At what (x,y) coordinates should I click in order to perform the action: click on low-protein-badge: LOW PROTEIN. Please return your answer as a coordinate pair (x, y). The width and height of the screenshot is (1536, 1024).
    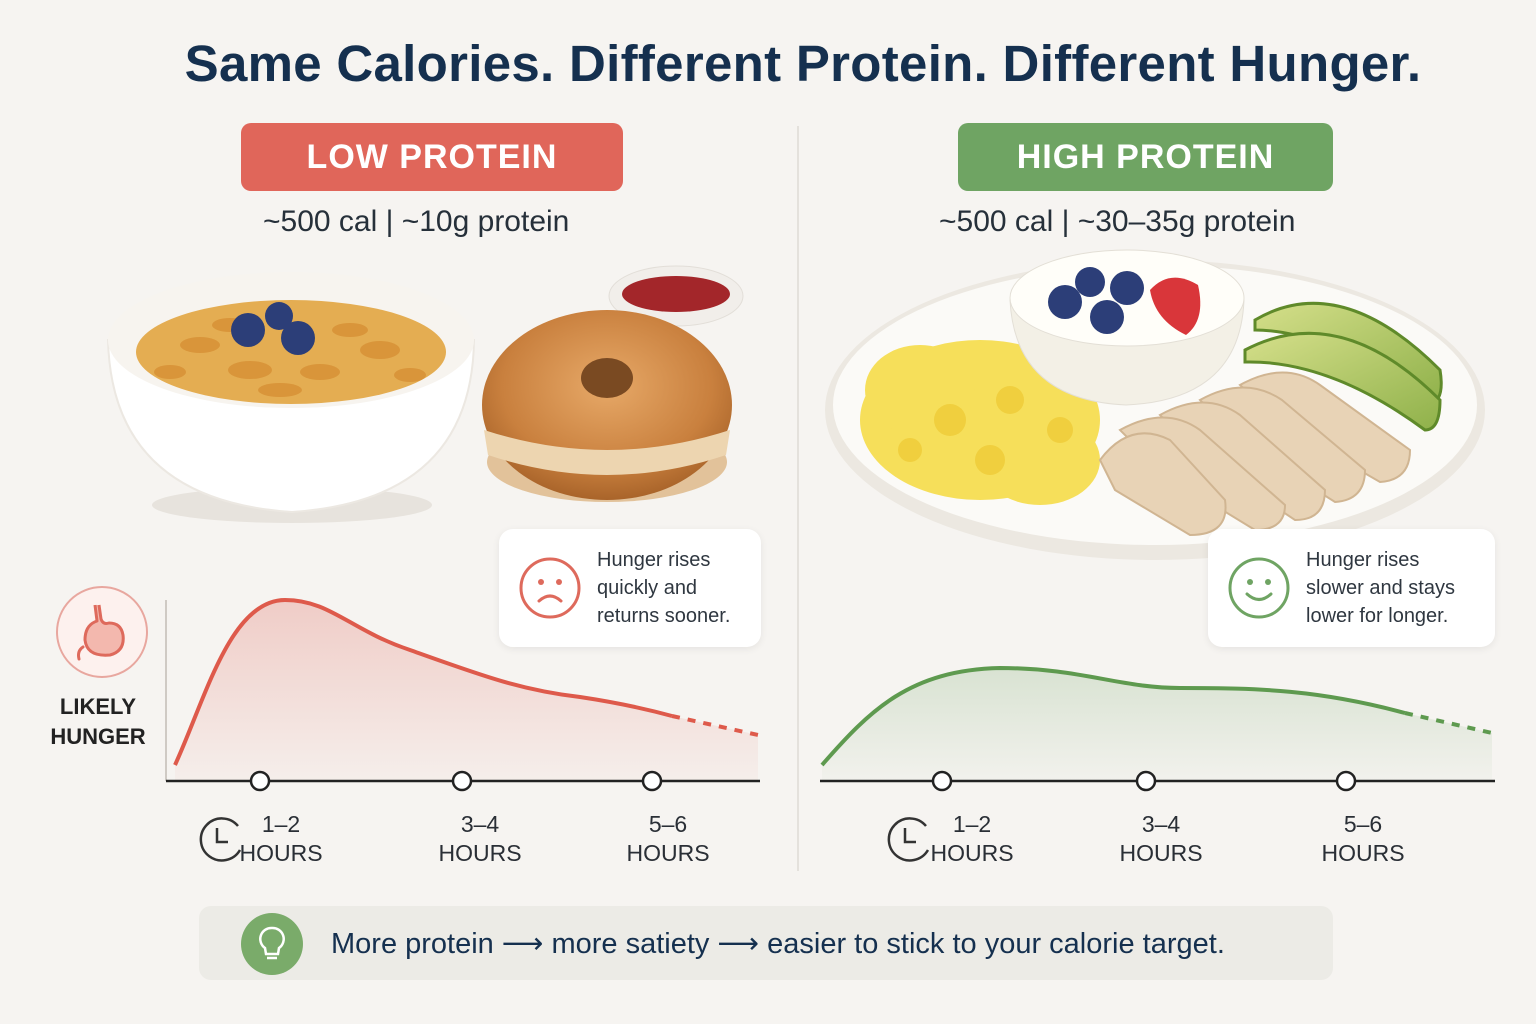
    Looking at the image, I should click on (432, 157).